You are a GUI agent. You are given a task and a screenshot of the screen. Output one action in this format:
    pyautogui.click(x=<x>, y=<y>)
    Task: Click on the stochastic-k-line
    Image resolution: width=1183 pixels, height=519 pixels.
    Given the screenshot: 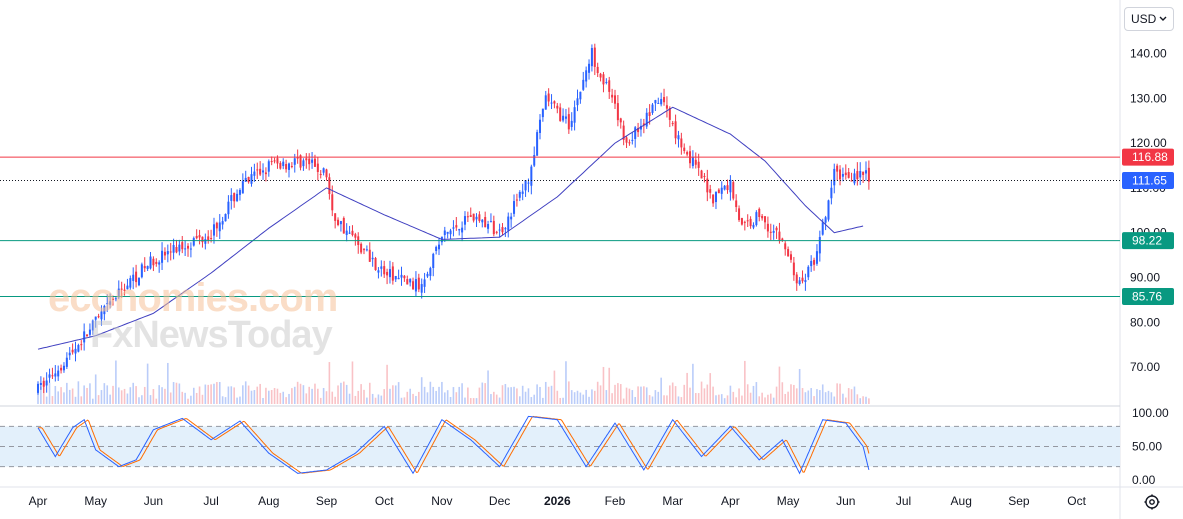 What is the action you would take?
    pyautogui.click(x=453, y=445)
    